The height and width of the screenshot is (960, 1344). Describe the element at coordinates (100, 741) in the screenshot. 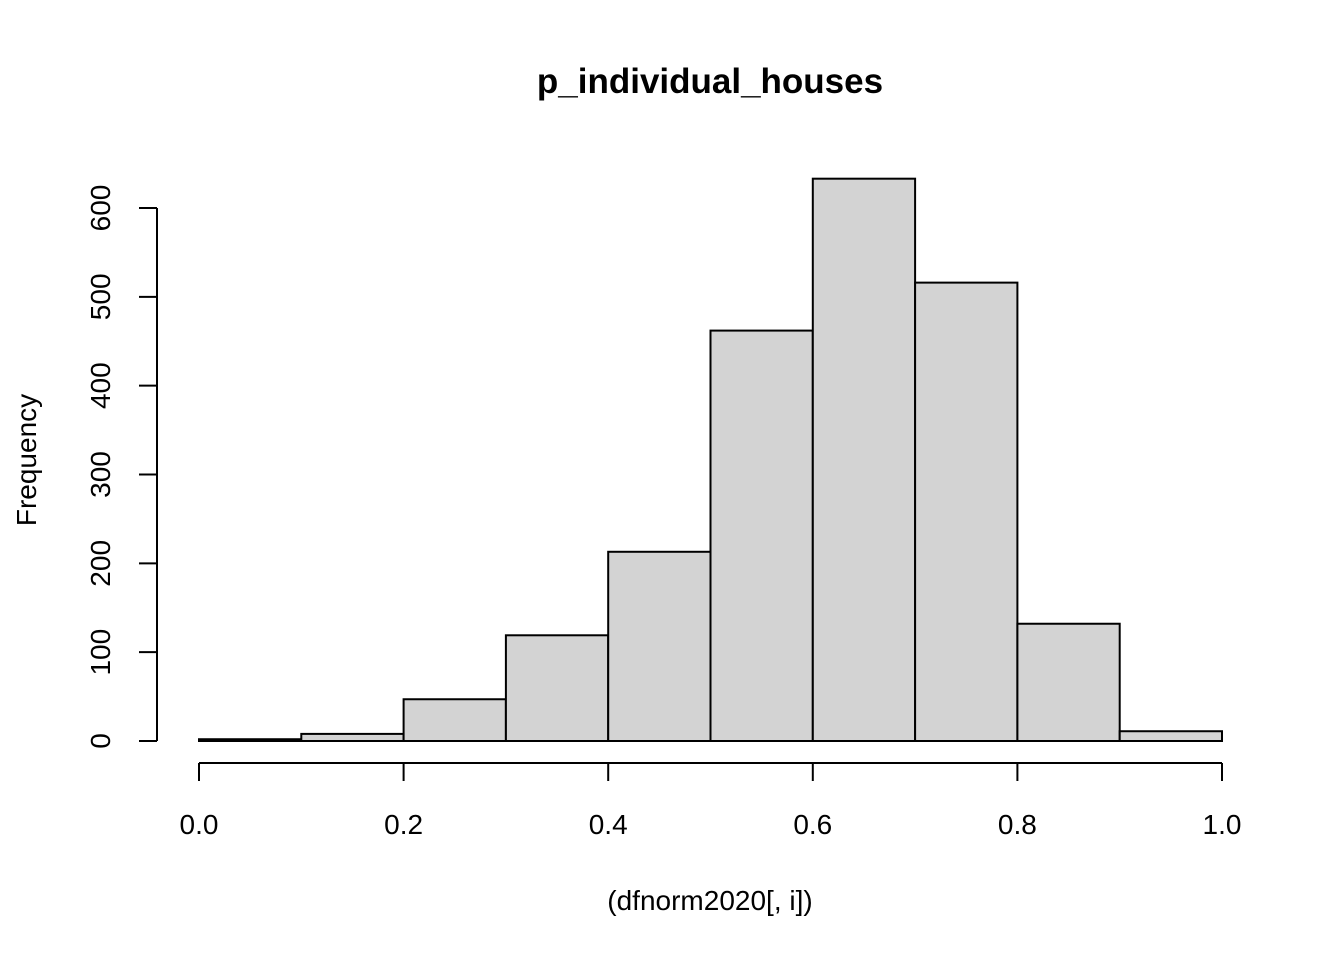

I see `y-tick-label: 0` at that location.